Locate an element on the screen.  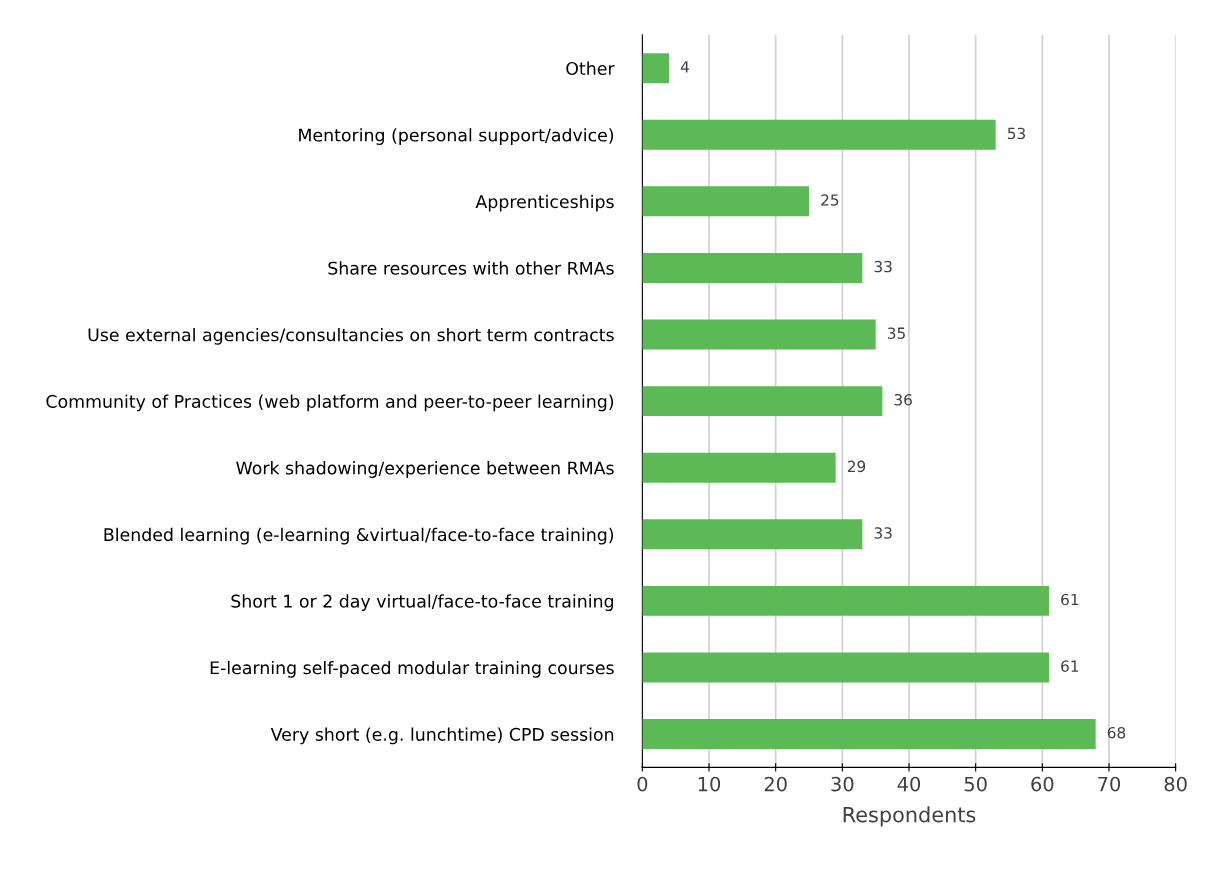
y-tick-label: Apprenticeships is located at coordinates (544, 203).